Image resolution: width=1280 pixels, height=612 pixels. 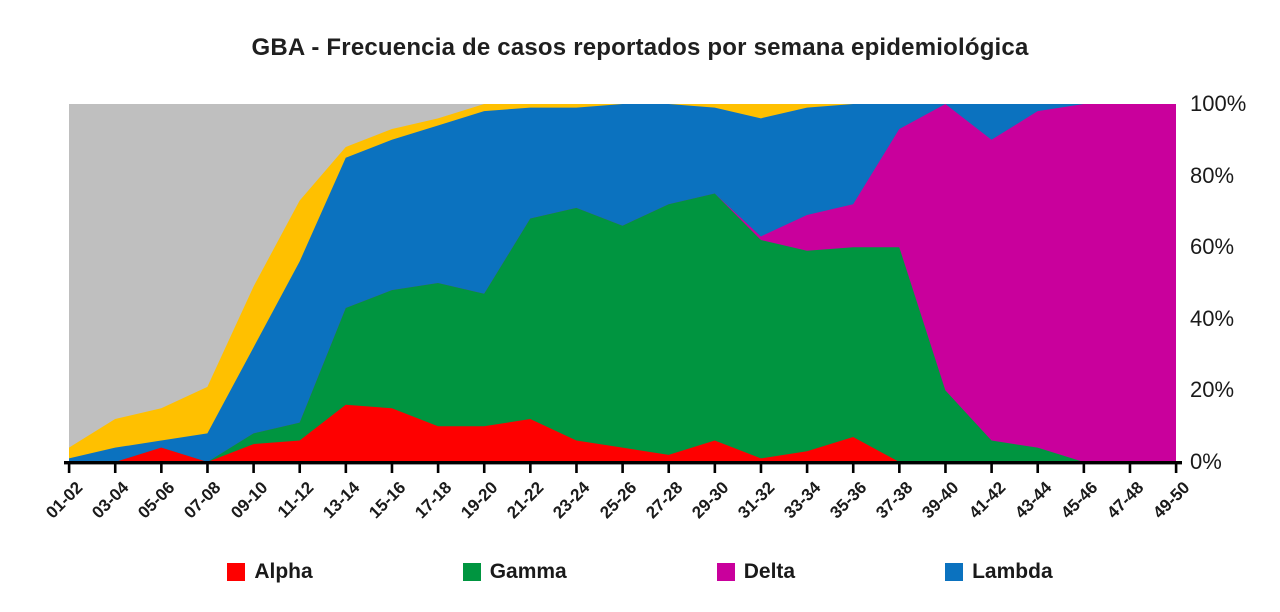 What do you see at coordinates (725, 572) in the screenshot?
I see `legend-swatch-delta` at bounding box center [725, 572].